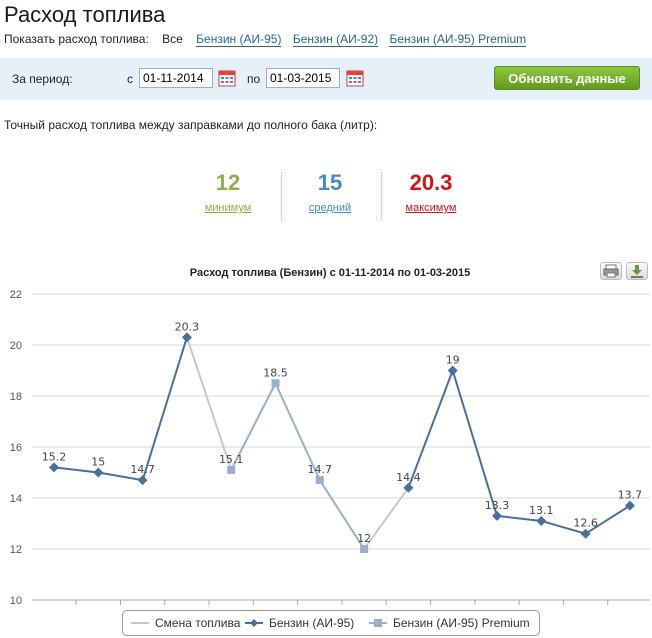 This screenshot has height=638, width=652. What do you see at coordinates (378, 623) in the screenshot?
I see `legend-square-icon` at bounding box center [378, 623].